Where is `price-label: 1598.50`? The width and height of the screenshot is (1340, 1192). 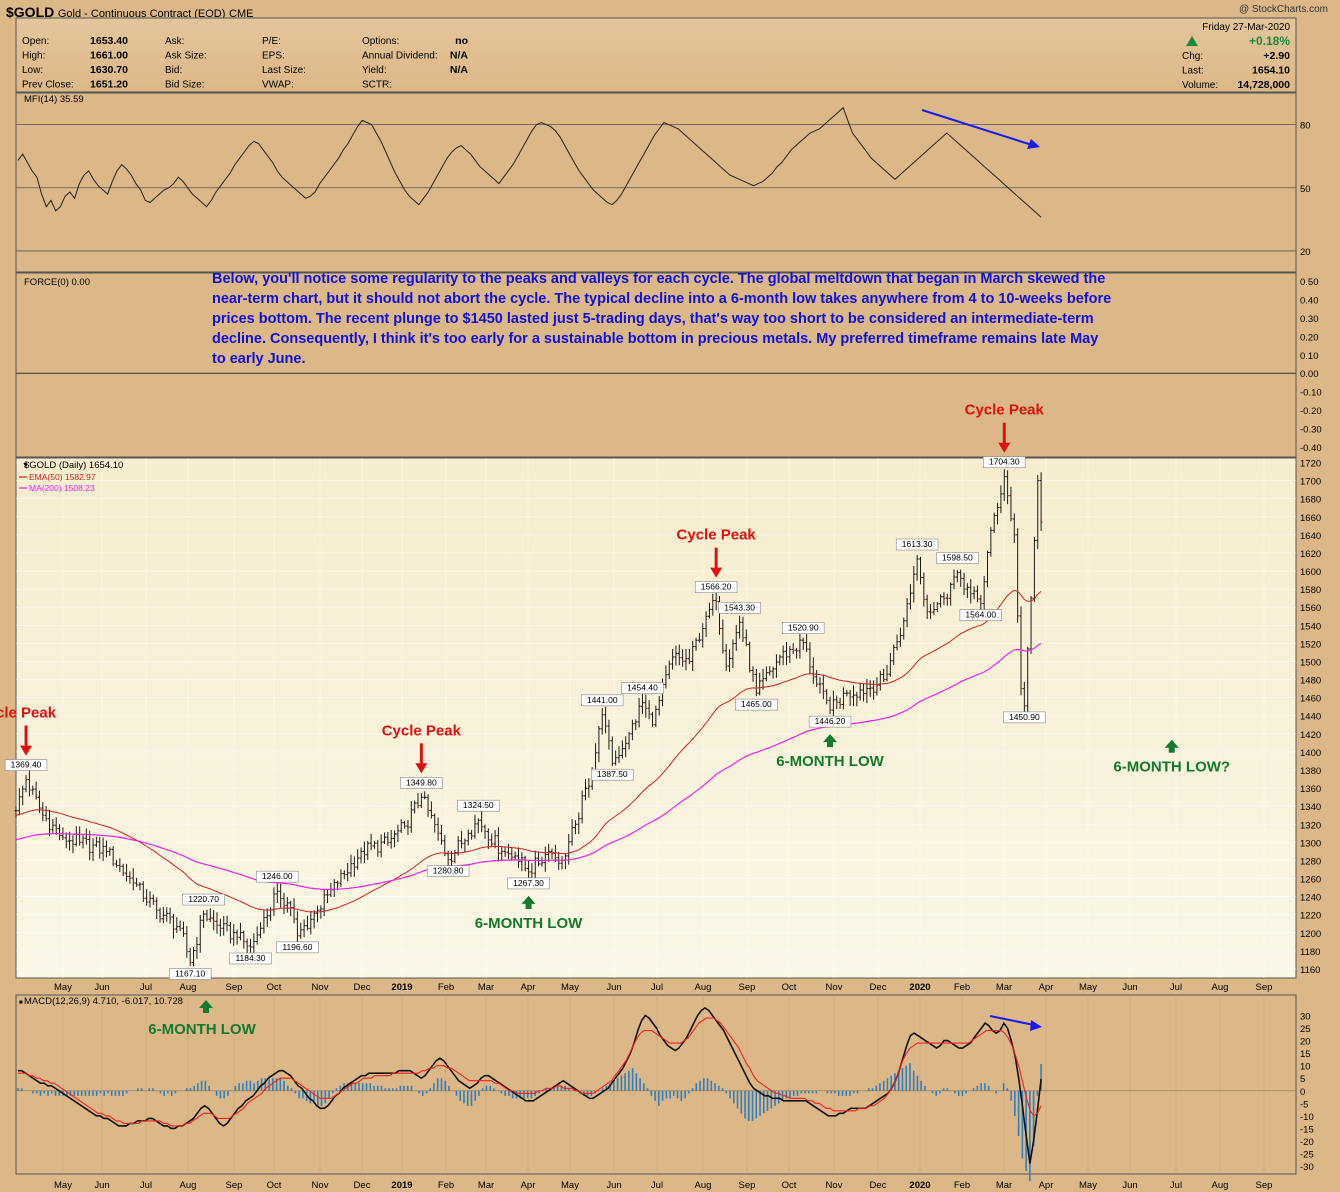
price-label: 1598.50 is located at coordinates (957, 557).